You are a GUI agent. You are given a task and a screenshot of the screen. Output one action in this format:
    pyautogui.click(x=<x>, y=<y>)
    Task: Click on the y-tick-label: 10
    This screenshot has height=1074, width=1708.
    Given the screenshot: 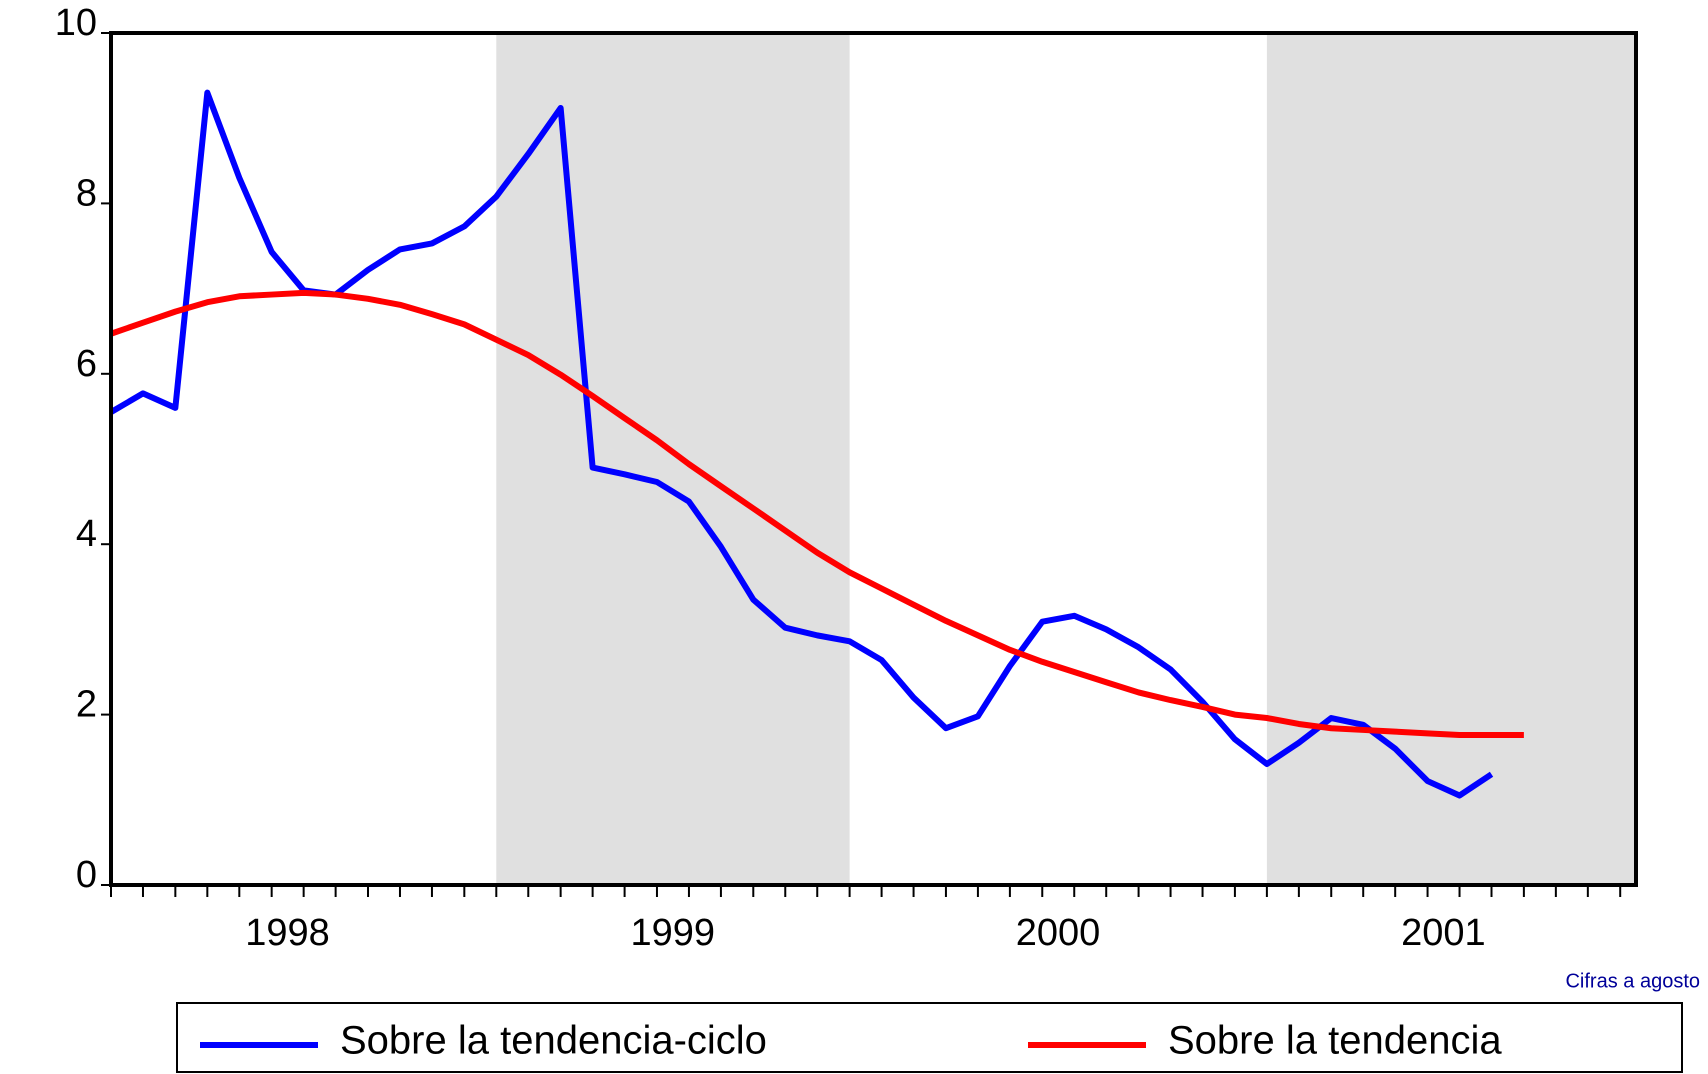 What is the action you would take?
    pyautogui.click(x=76, y=23)
    